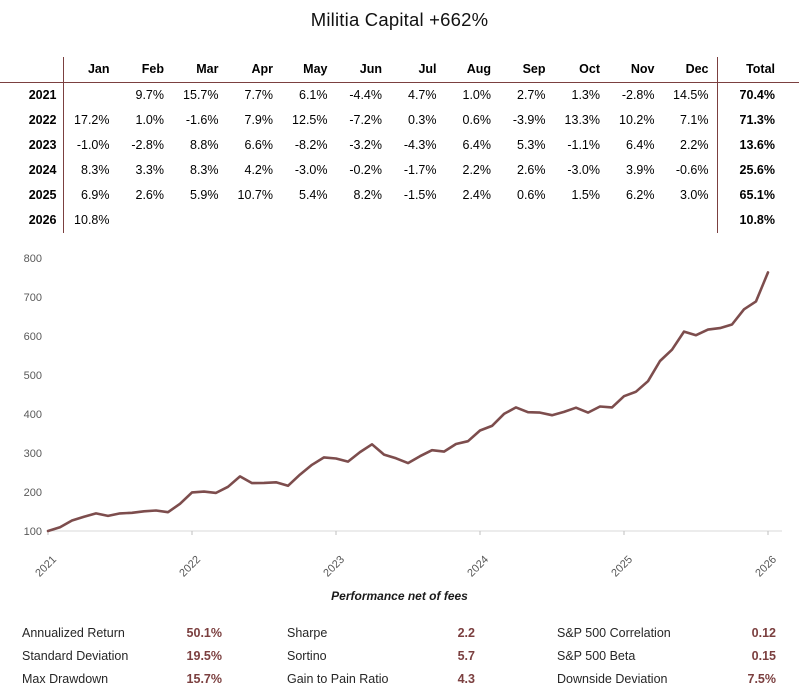  Describe the element at coordinates (33, 415) in the screenshot. I see `y-axis-tick-label: 400` at that location.